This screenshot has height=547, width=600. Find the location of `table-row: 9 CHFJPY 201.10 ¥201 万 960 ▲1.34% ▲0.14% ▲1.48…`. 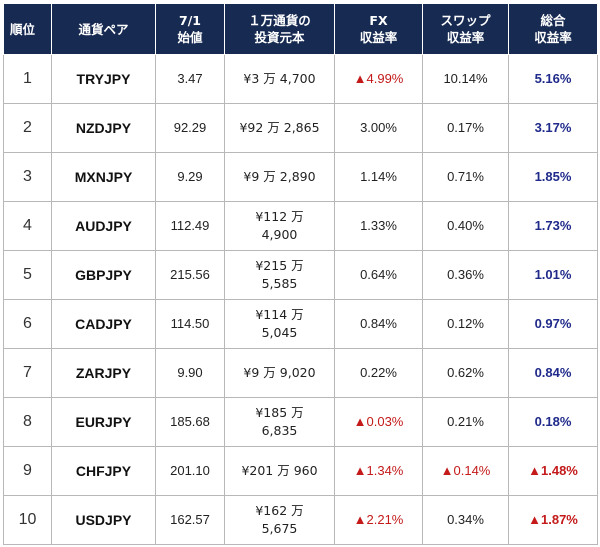

table-row: 9 CHFJPY 201.10 ¥201 万 960 ▲1.34% ▲0.14% ▲1.48… is located at coordinates (300, 471).